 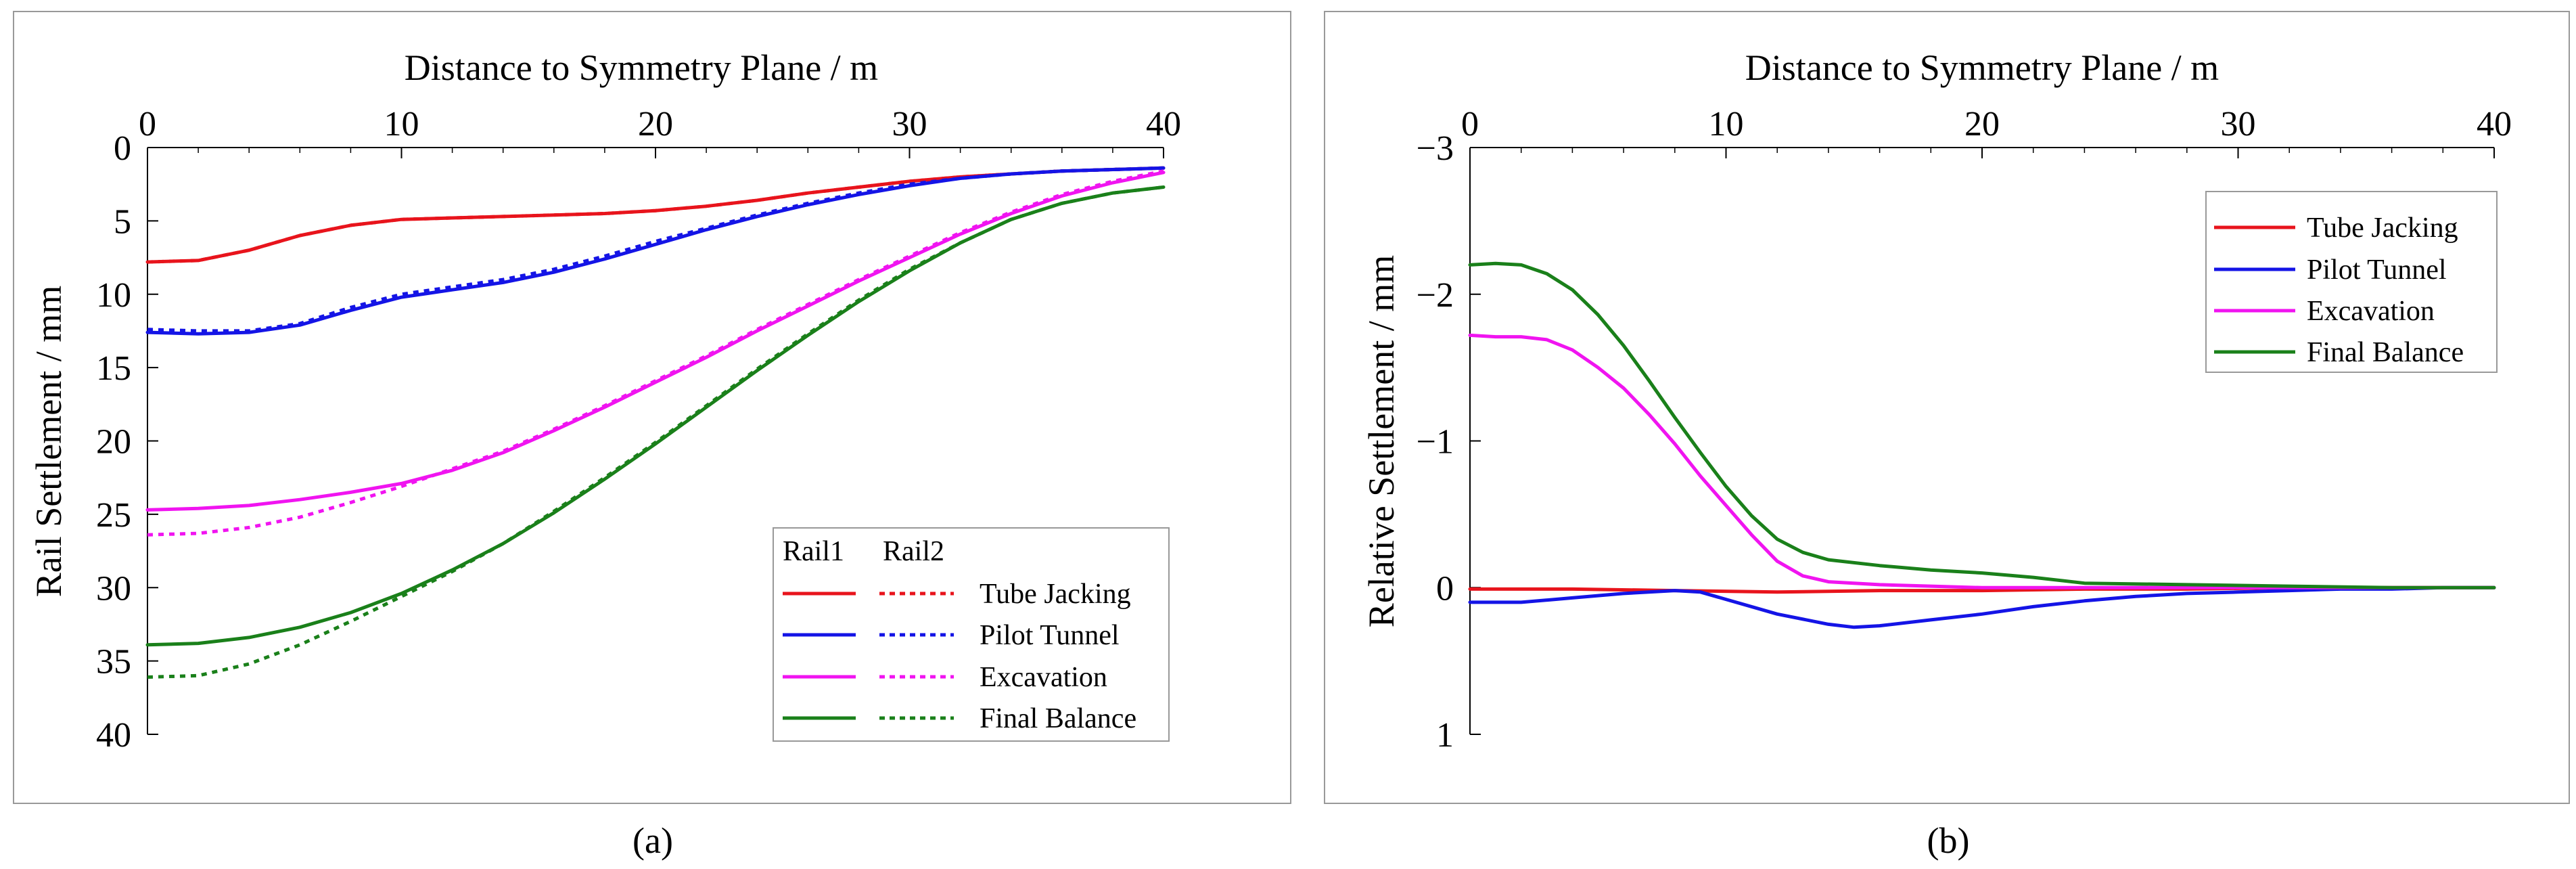 I want to click on panel-b-x-tick-label: 10, so click(x=1726, y=124).